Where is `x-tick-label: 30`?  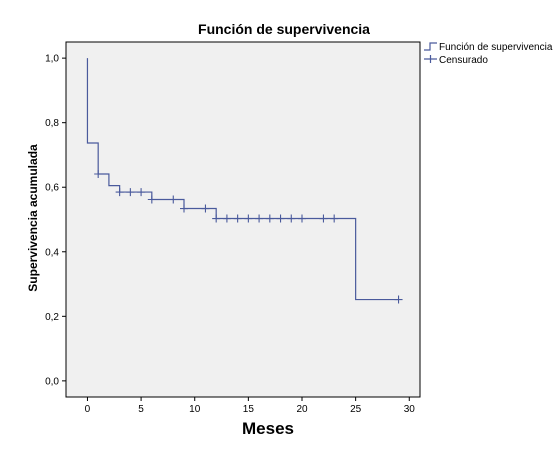 x-tick-label: 30 is located at coordinates (410, 409).